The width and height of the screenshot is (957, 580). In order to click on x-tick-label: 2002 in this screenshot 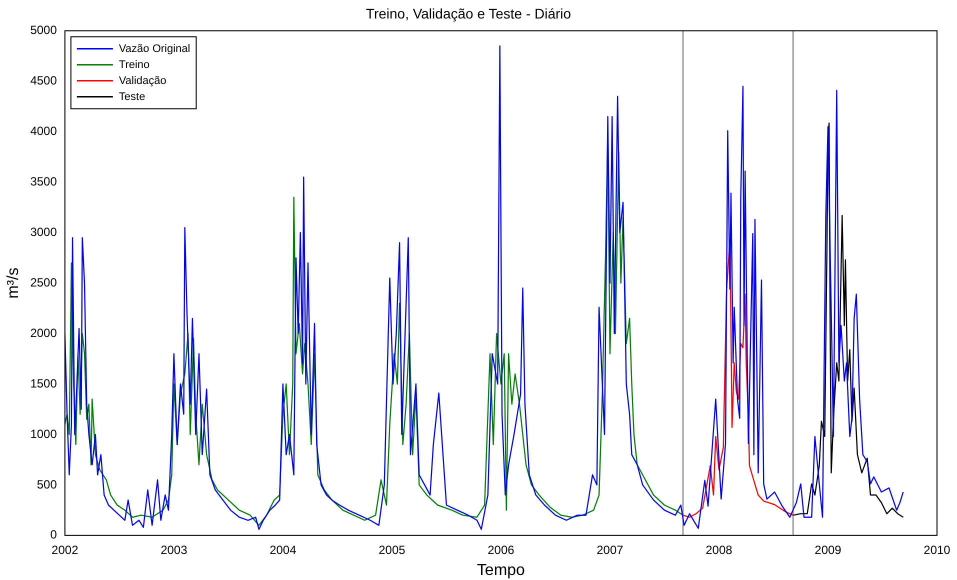, I will do `click(65, 549)`.